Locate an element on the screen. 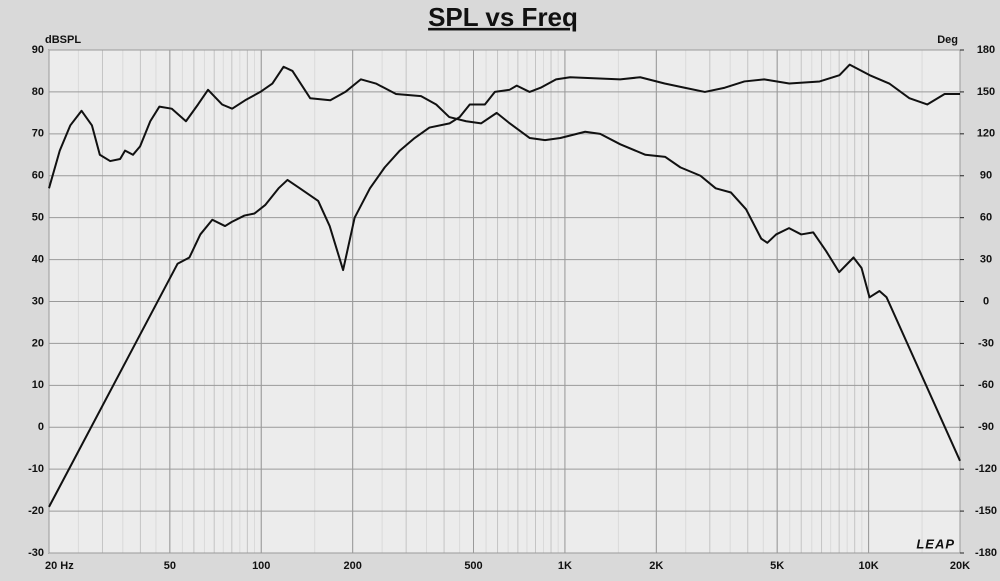 The height and width of the screenshot is (581, 1000). y2-tick-label: 120 is located at coordinates (986, 134).